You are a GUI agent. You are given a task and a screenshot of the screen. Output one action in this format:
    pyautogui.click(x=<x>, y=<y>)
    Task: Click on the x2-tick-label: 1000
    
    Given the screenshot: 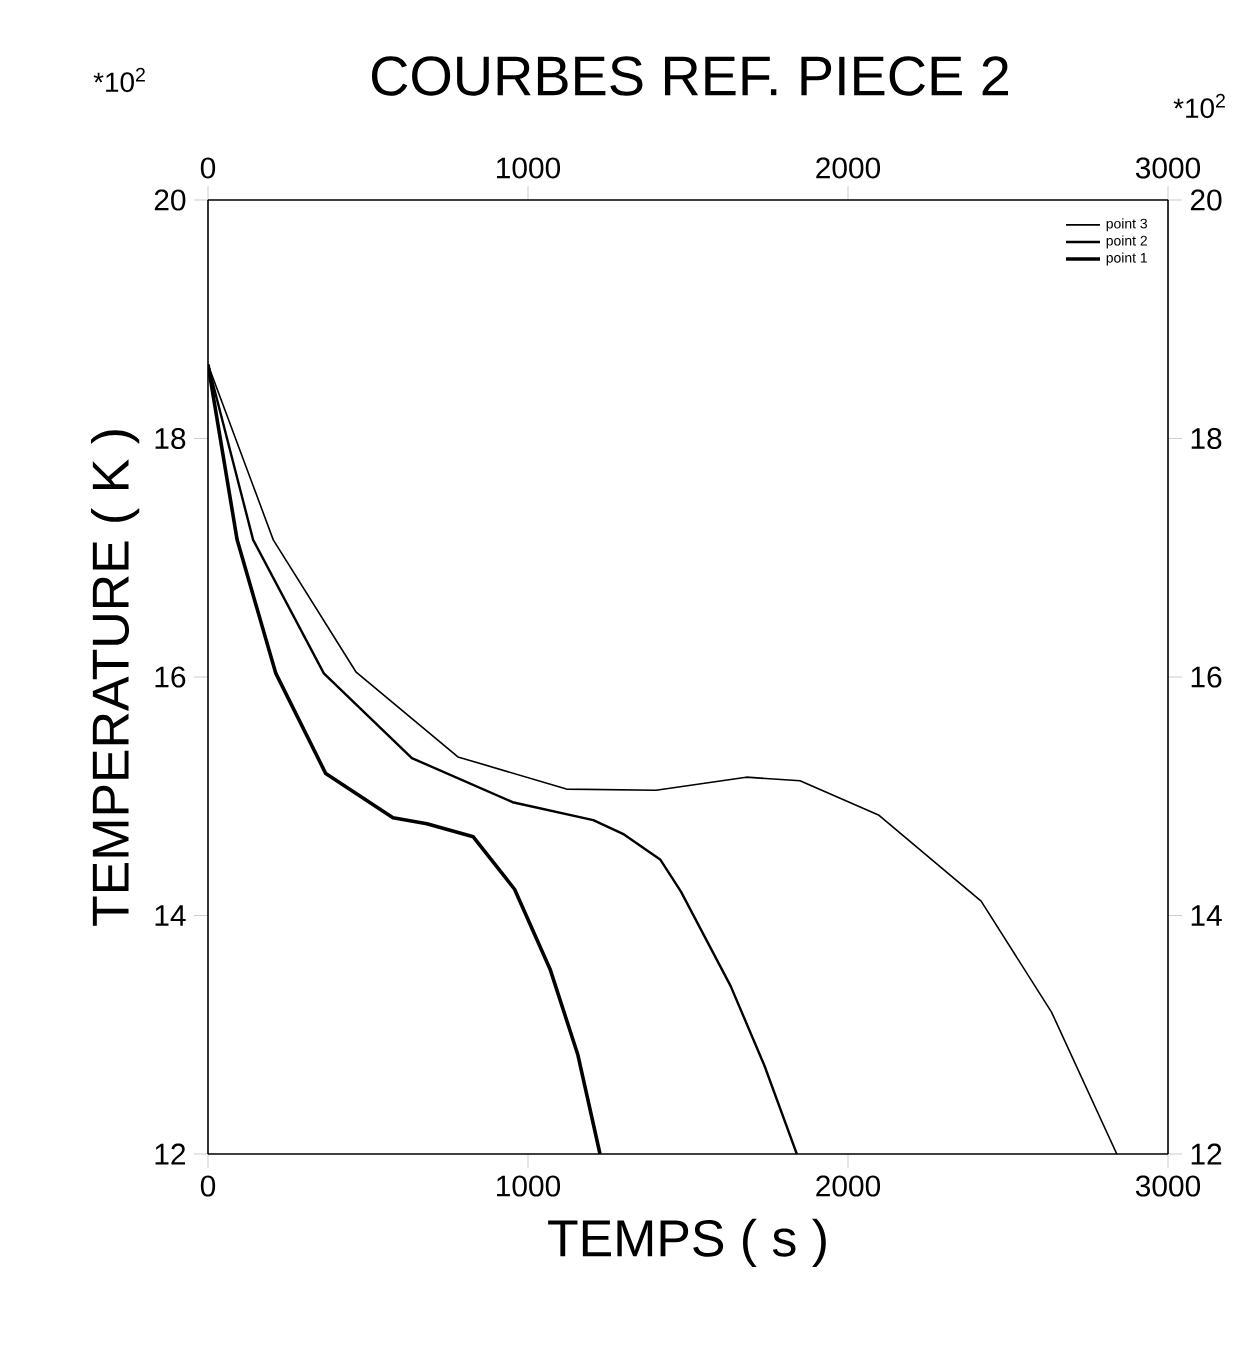 What is the action you would take?
    pyautogui.click(x=529, y=168)
    